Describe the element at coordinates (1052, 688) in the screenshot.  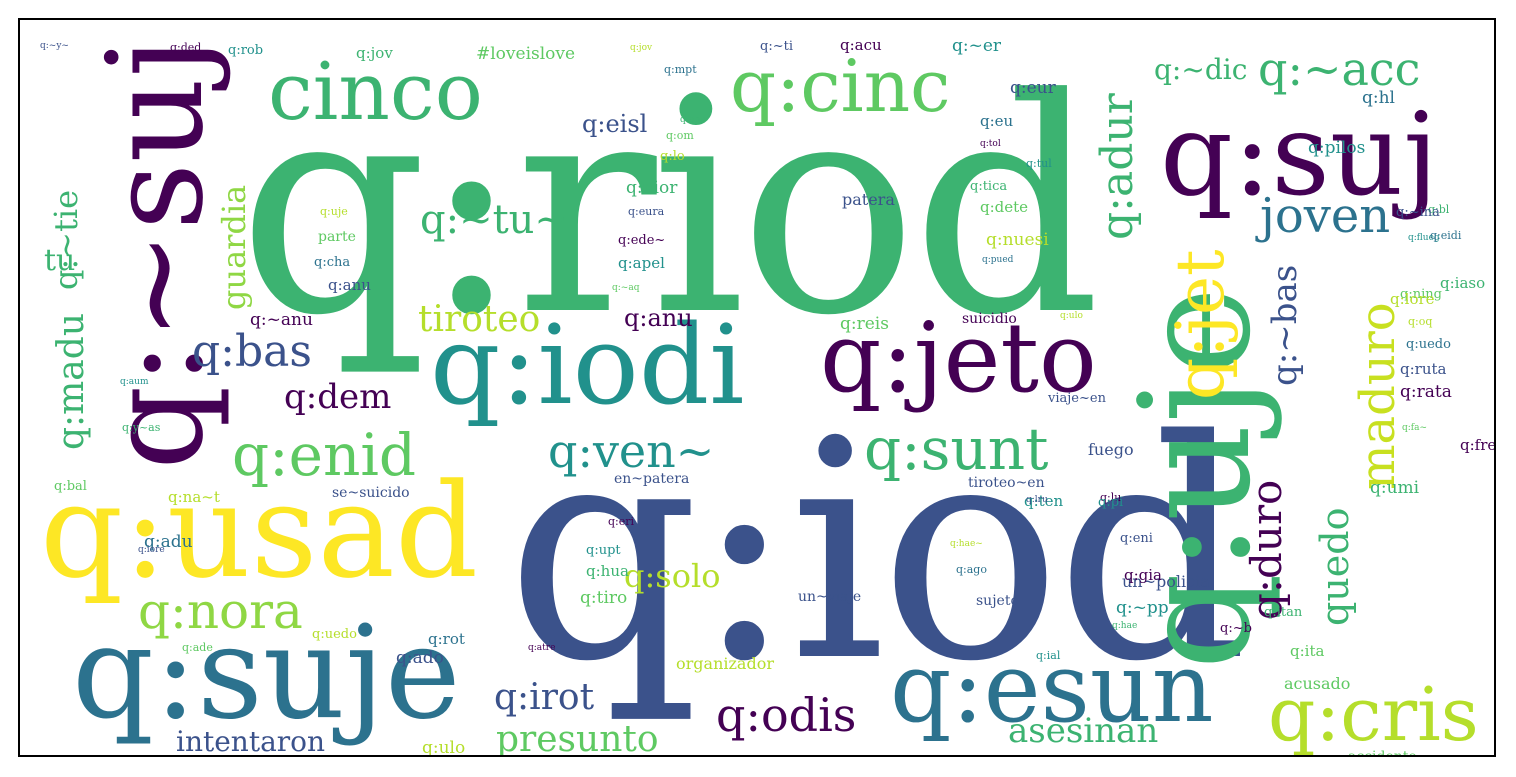
I see `word-esun: q:esun` at that location.